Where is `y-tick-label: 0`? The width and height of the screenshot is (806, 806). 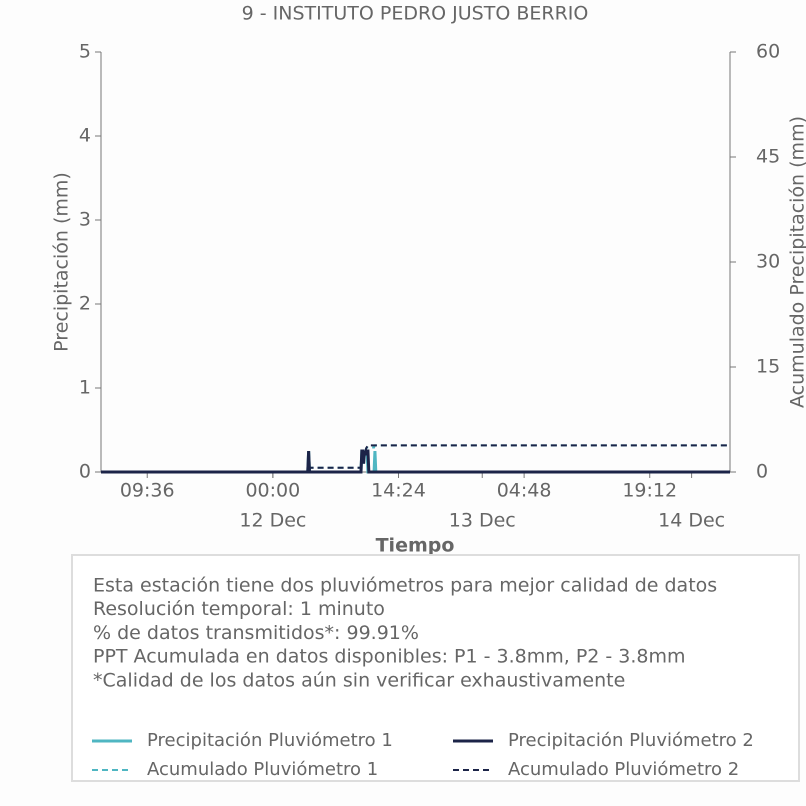 y-tick-label: 0 is located at coordinates (85, 472).